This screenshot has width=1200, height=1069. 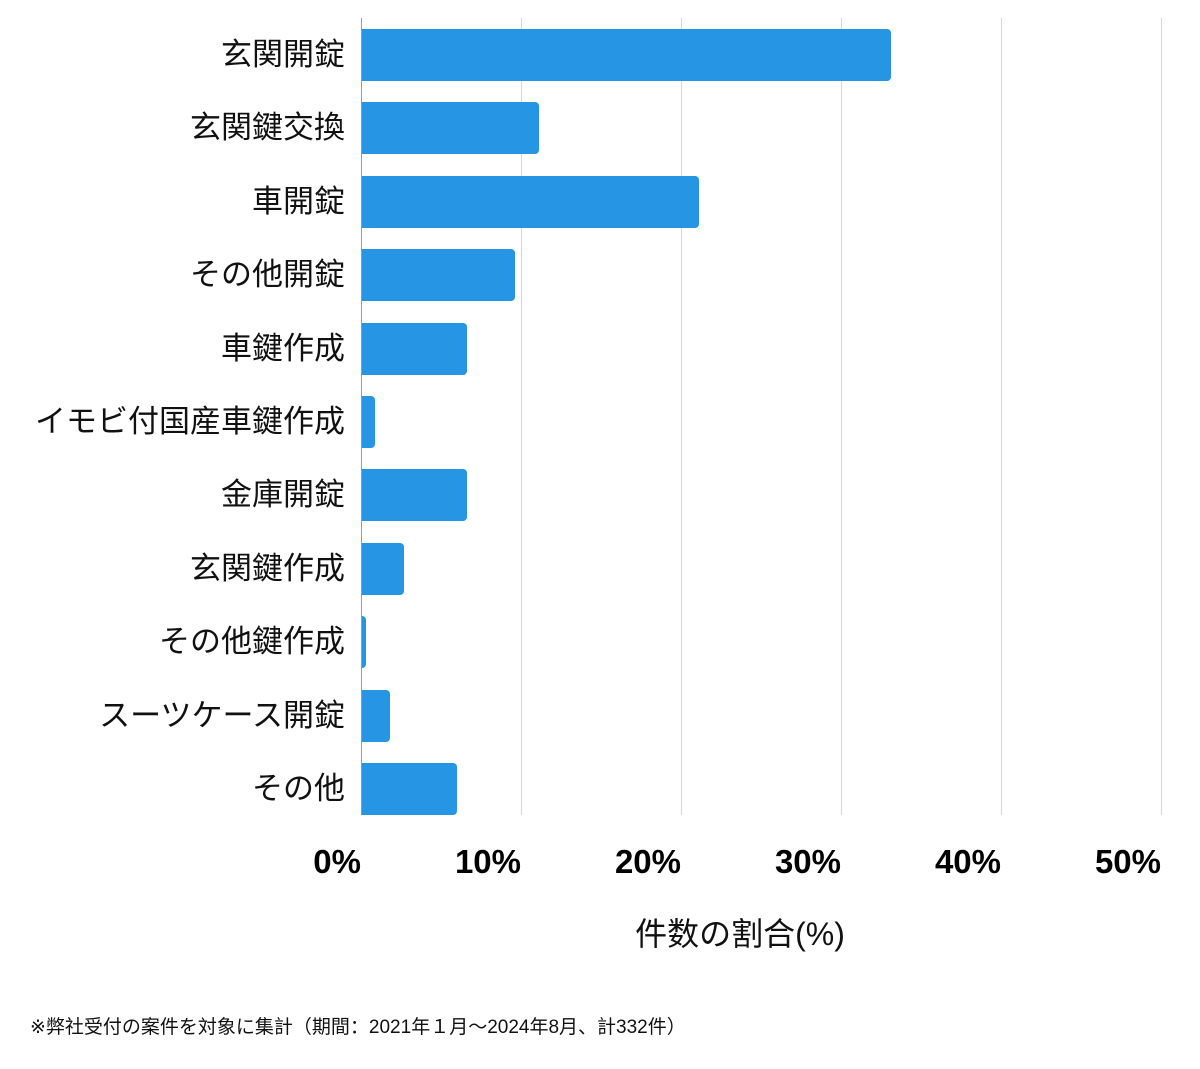 What do you see at coordinates (487, 861) in the screenshot?
I see `x-tick-label: 10%` at bounding box center [487, 861].